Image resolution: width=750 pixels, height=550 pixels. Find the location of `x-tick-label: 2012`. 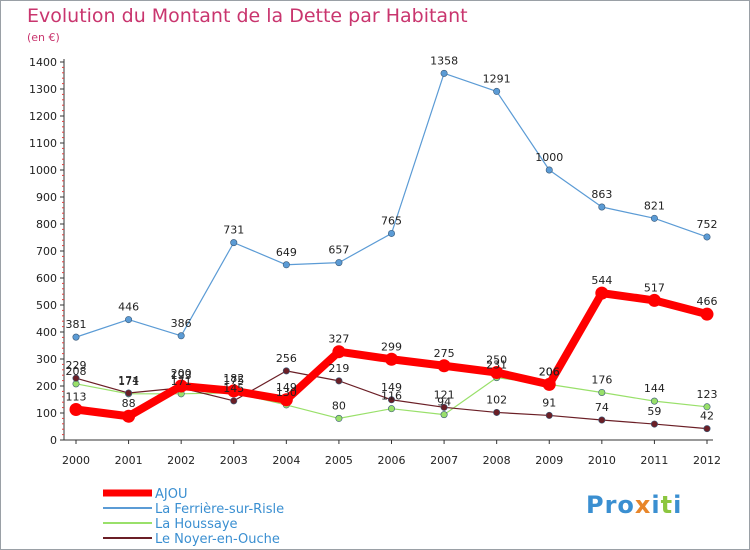

x-tick-label: 2012 is located at coordinates (707, 460).